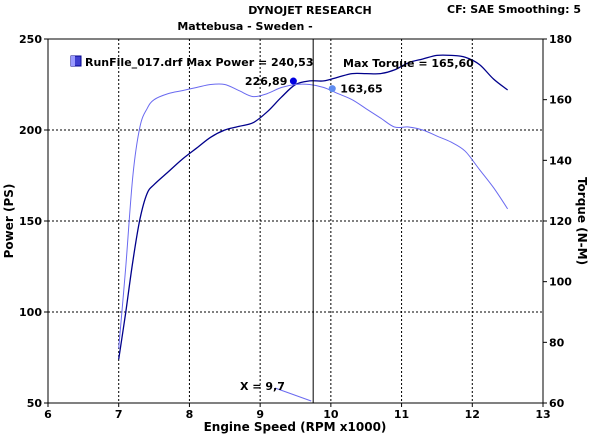 The width and height of the screenshot is (591, 435). I want to click on x-tick-label: 11, so click(401, 414).